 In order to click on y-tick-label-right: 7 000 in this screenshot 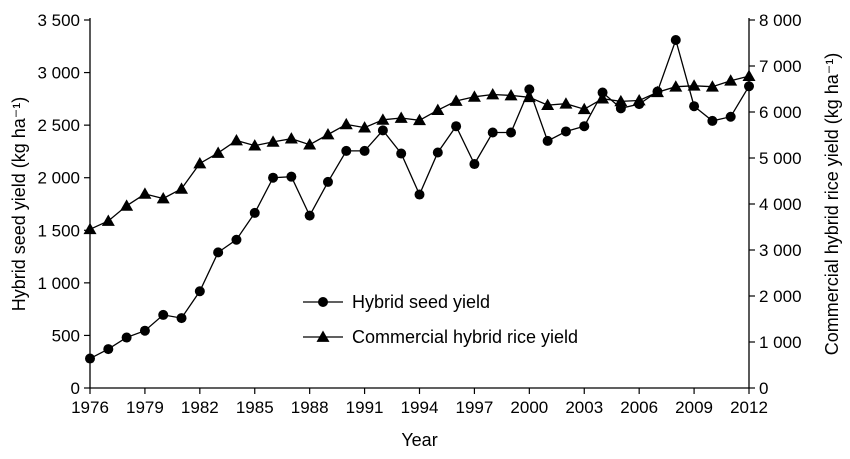, I will do `click(780, 66)`.